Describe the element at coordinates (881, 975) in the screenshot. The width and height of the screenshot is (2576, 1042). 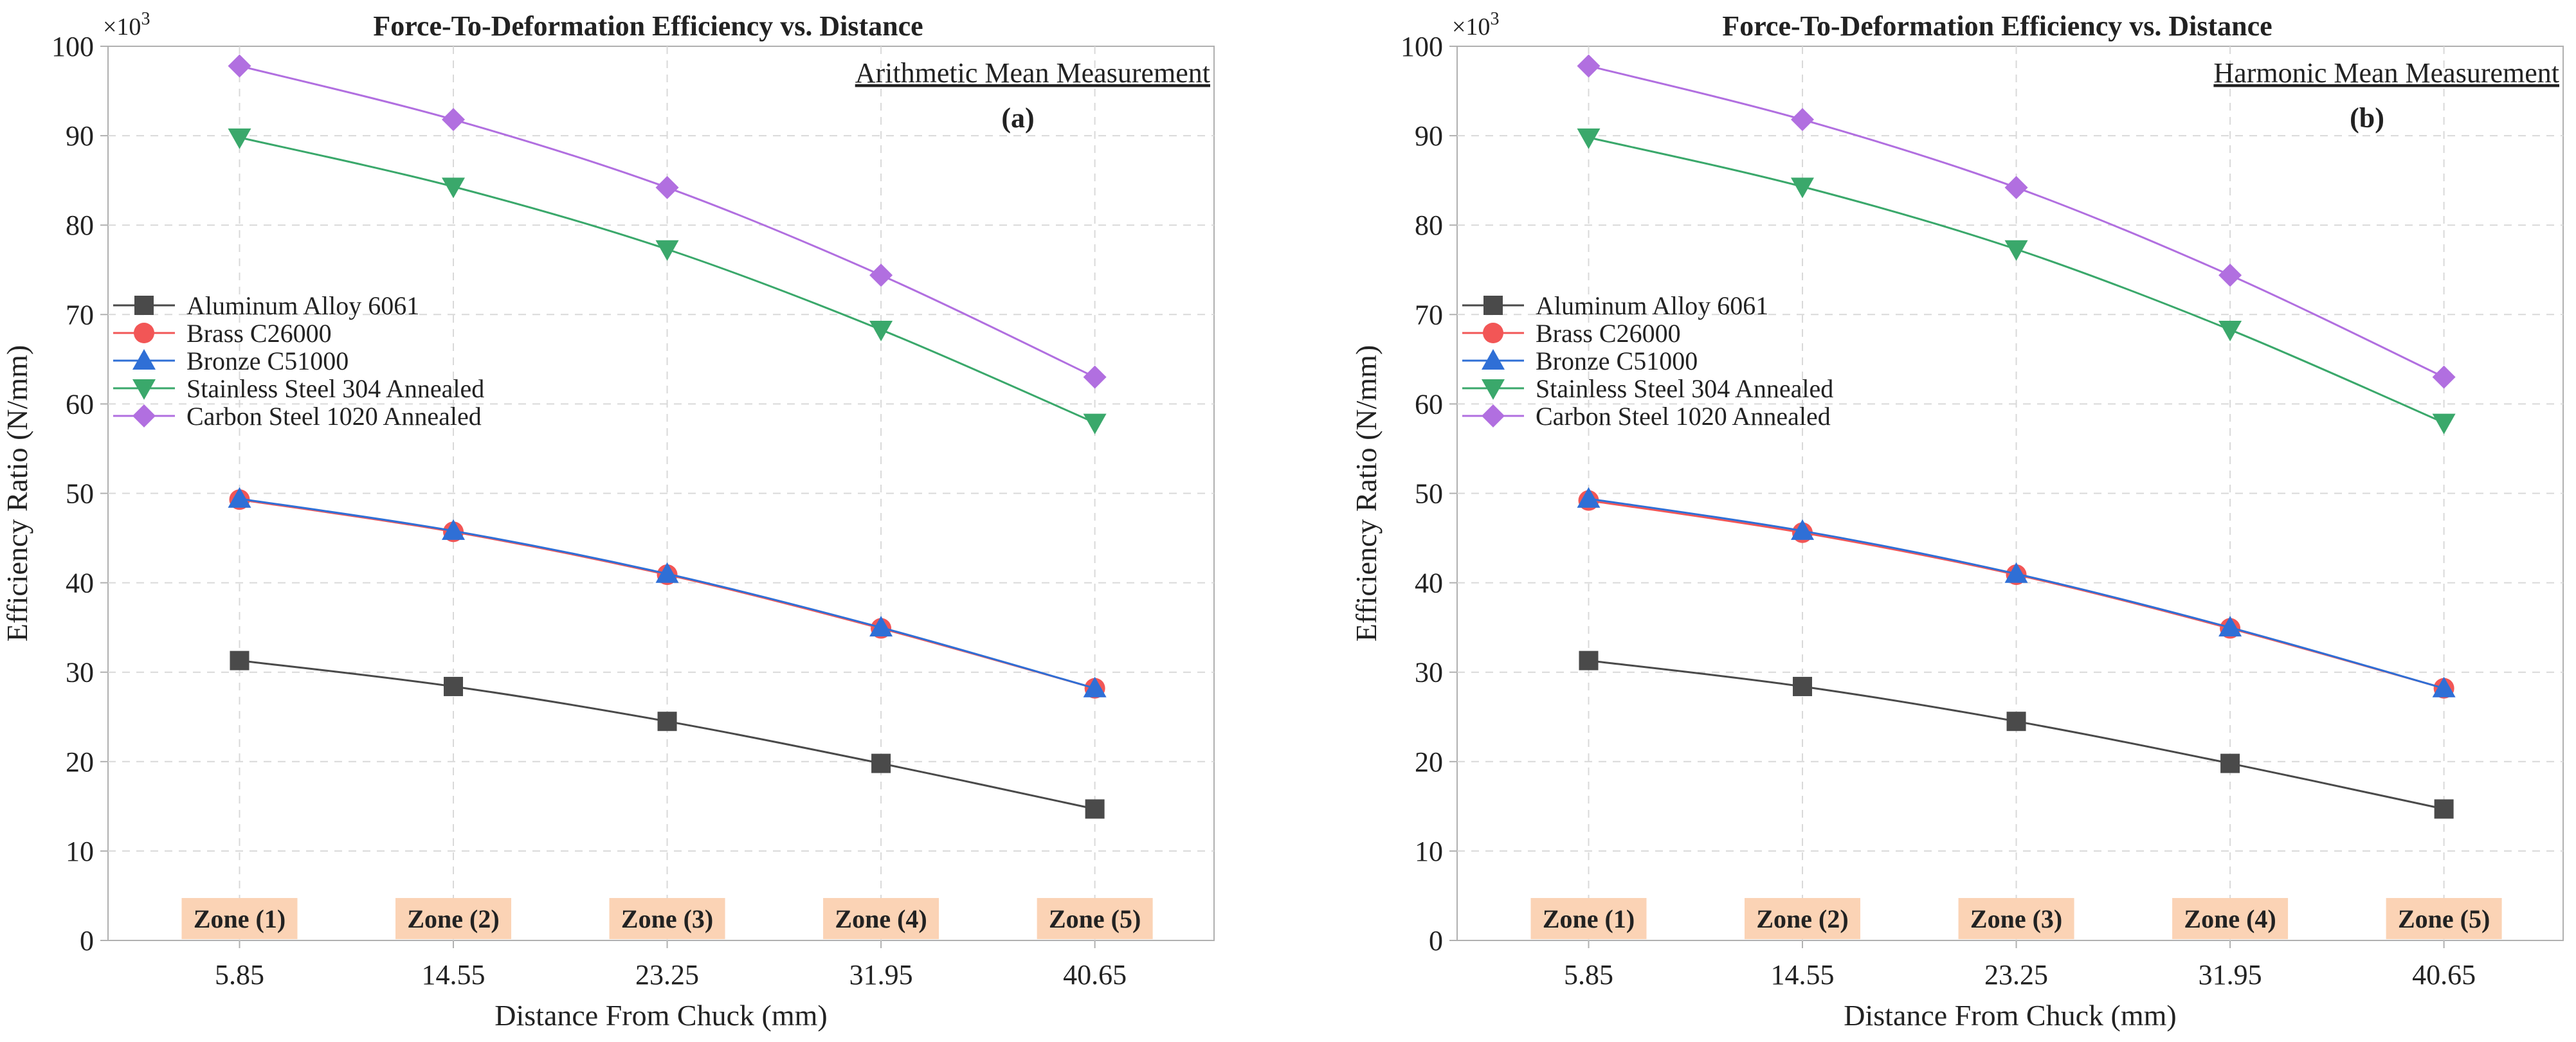
I see `x-tick-label: 31.95` at that location.